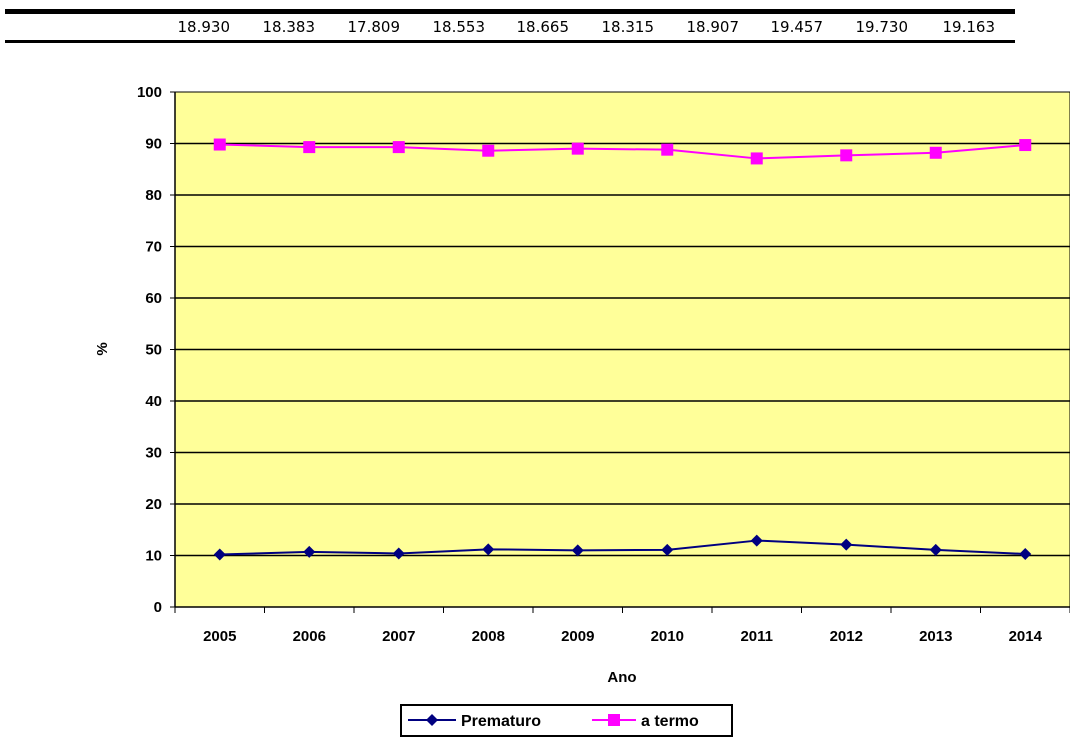 This screenshot has height=738, width=1070. I want to click on total-cell-2010: 18.315, so click(628, 27).